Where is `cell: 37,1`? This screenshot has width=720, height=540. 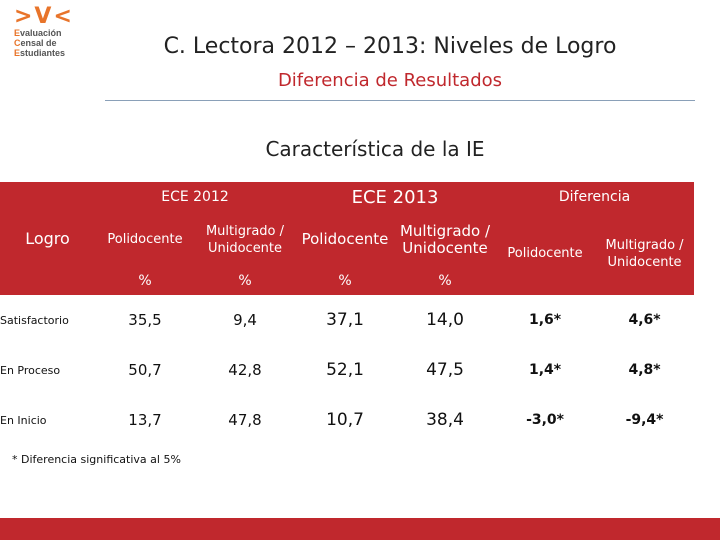
cell: 37,1 is located at coordinates (345, 320).